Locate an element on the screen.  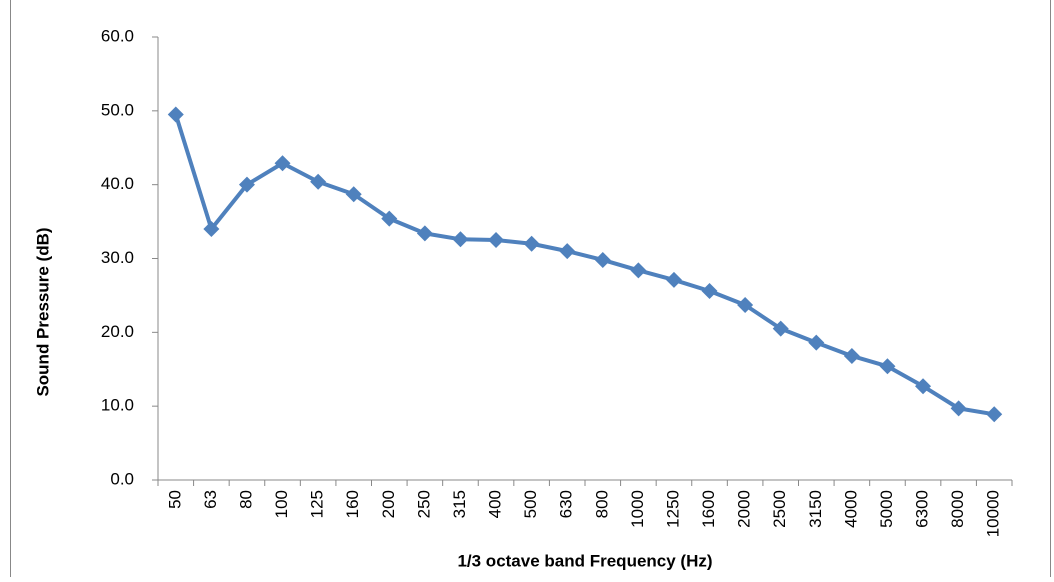
x-tick-label: 100 is located at coordinates (281, 504).